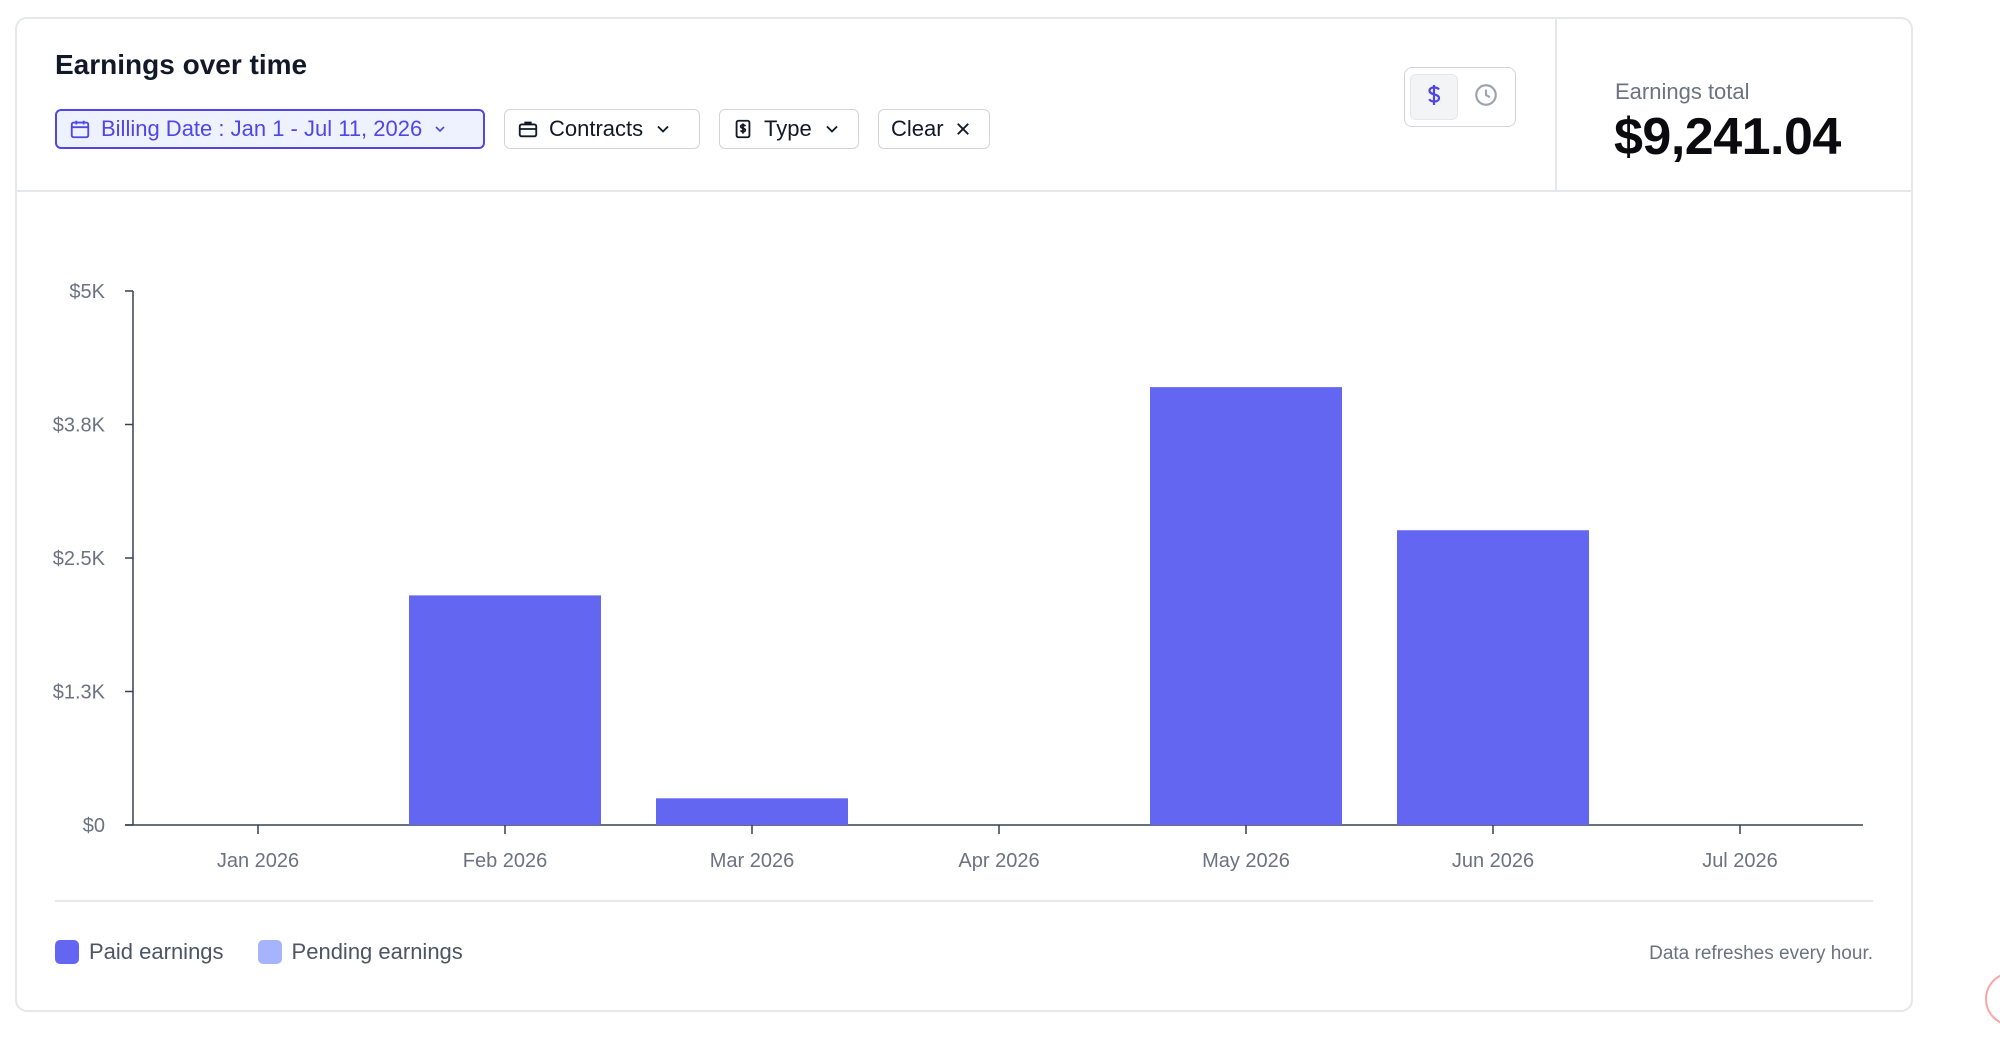 The width and height of the screenshot is (2000, 1037). Describe the element at coordinates (963, 129) in the screenshot. I see `close-icon` at that location.